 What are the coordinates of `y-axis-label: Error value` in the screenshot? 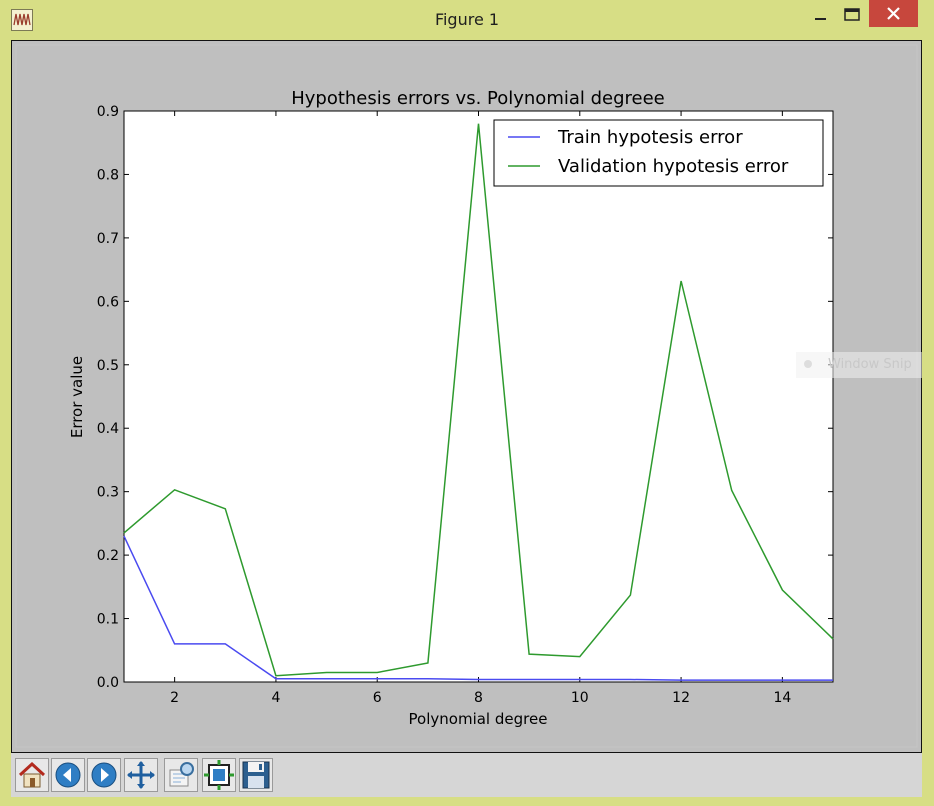 It's located at (77, 397).